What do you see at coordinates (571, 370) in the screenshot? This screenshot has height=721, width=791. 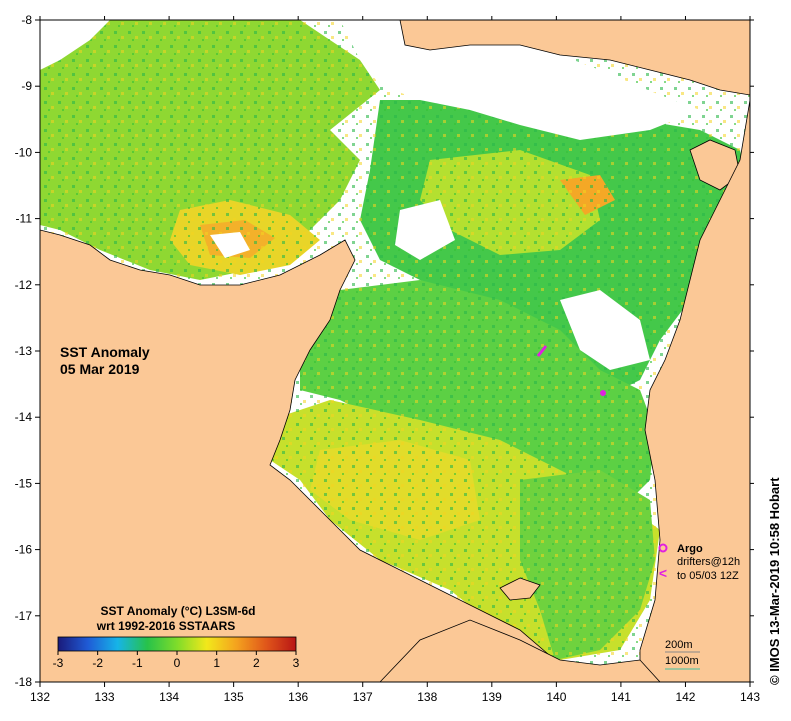 I see `observation-markers` at bounding box center [571, 370].